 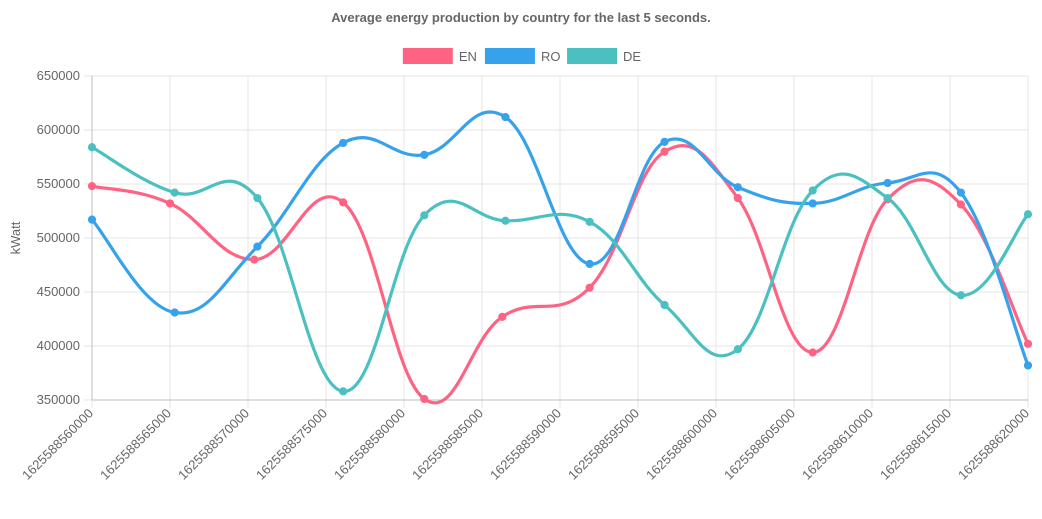 I want to click on x-tick-label: 1625588590000, so click(x=525, y=444).